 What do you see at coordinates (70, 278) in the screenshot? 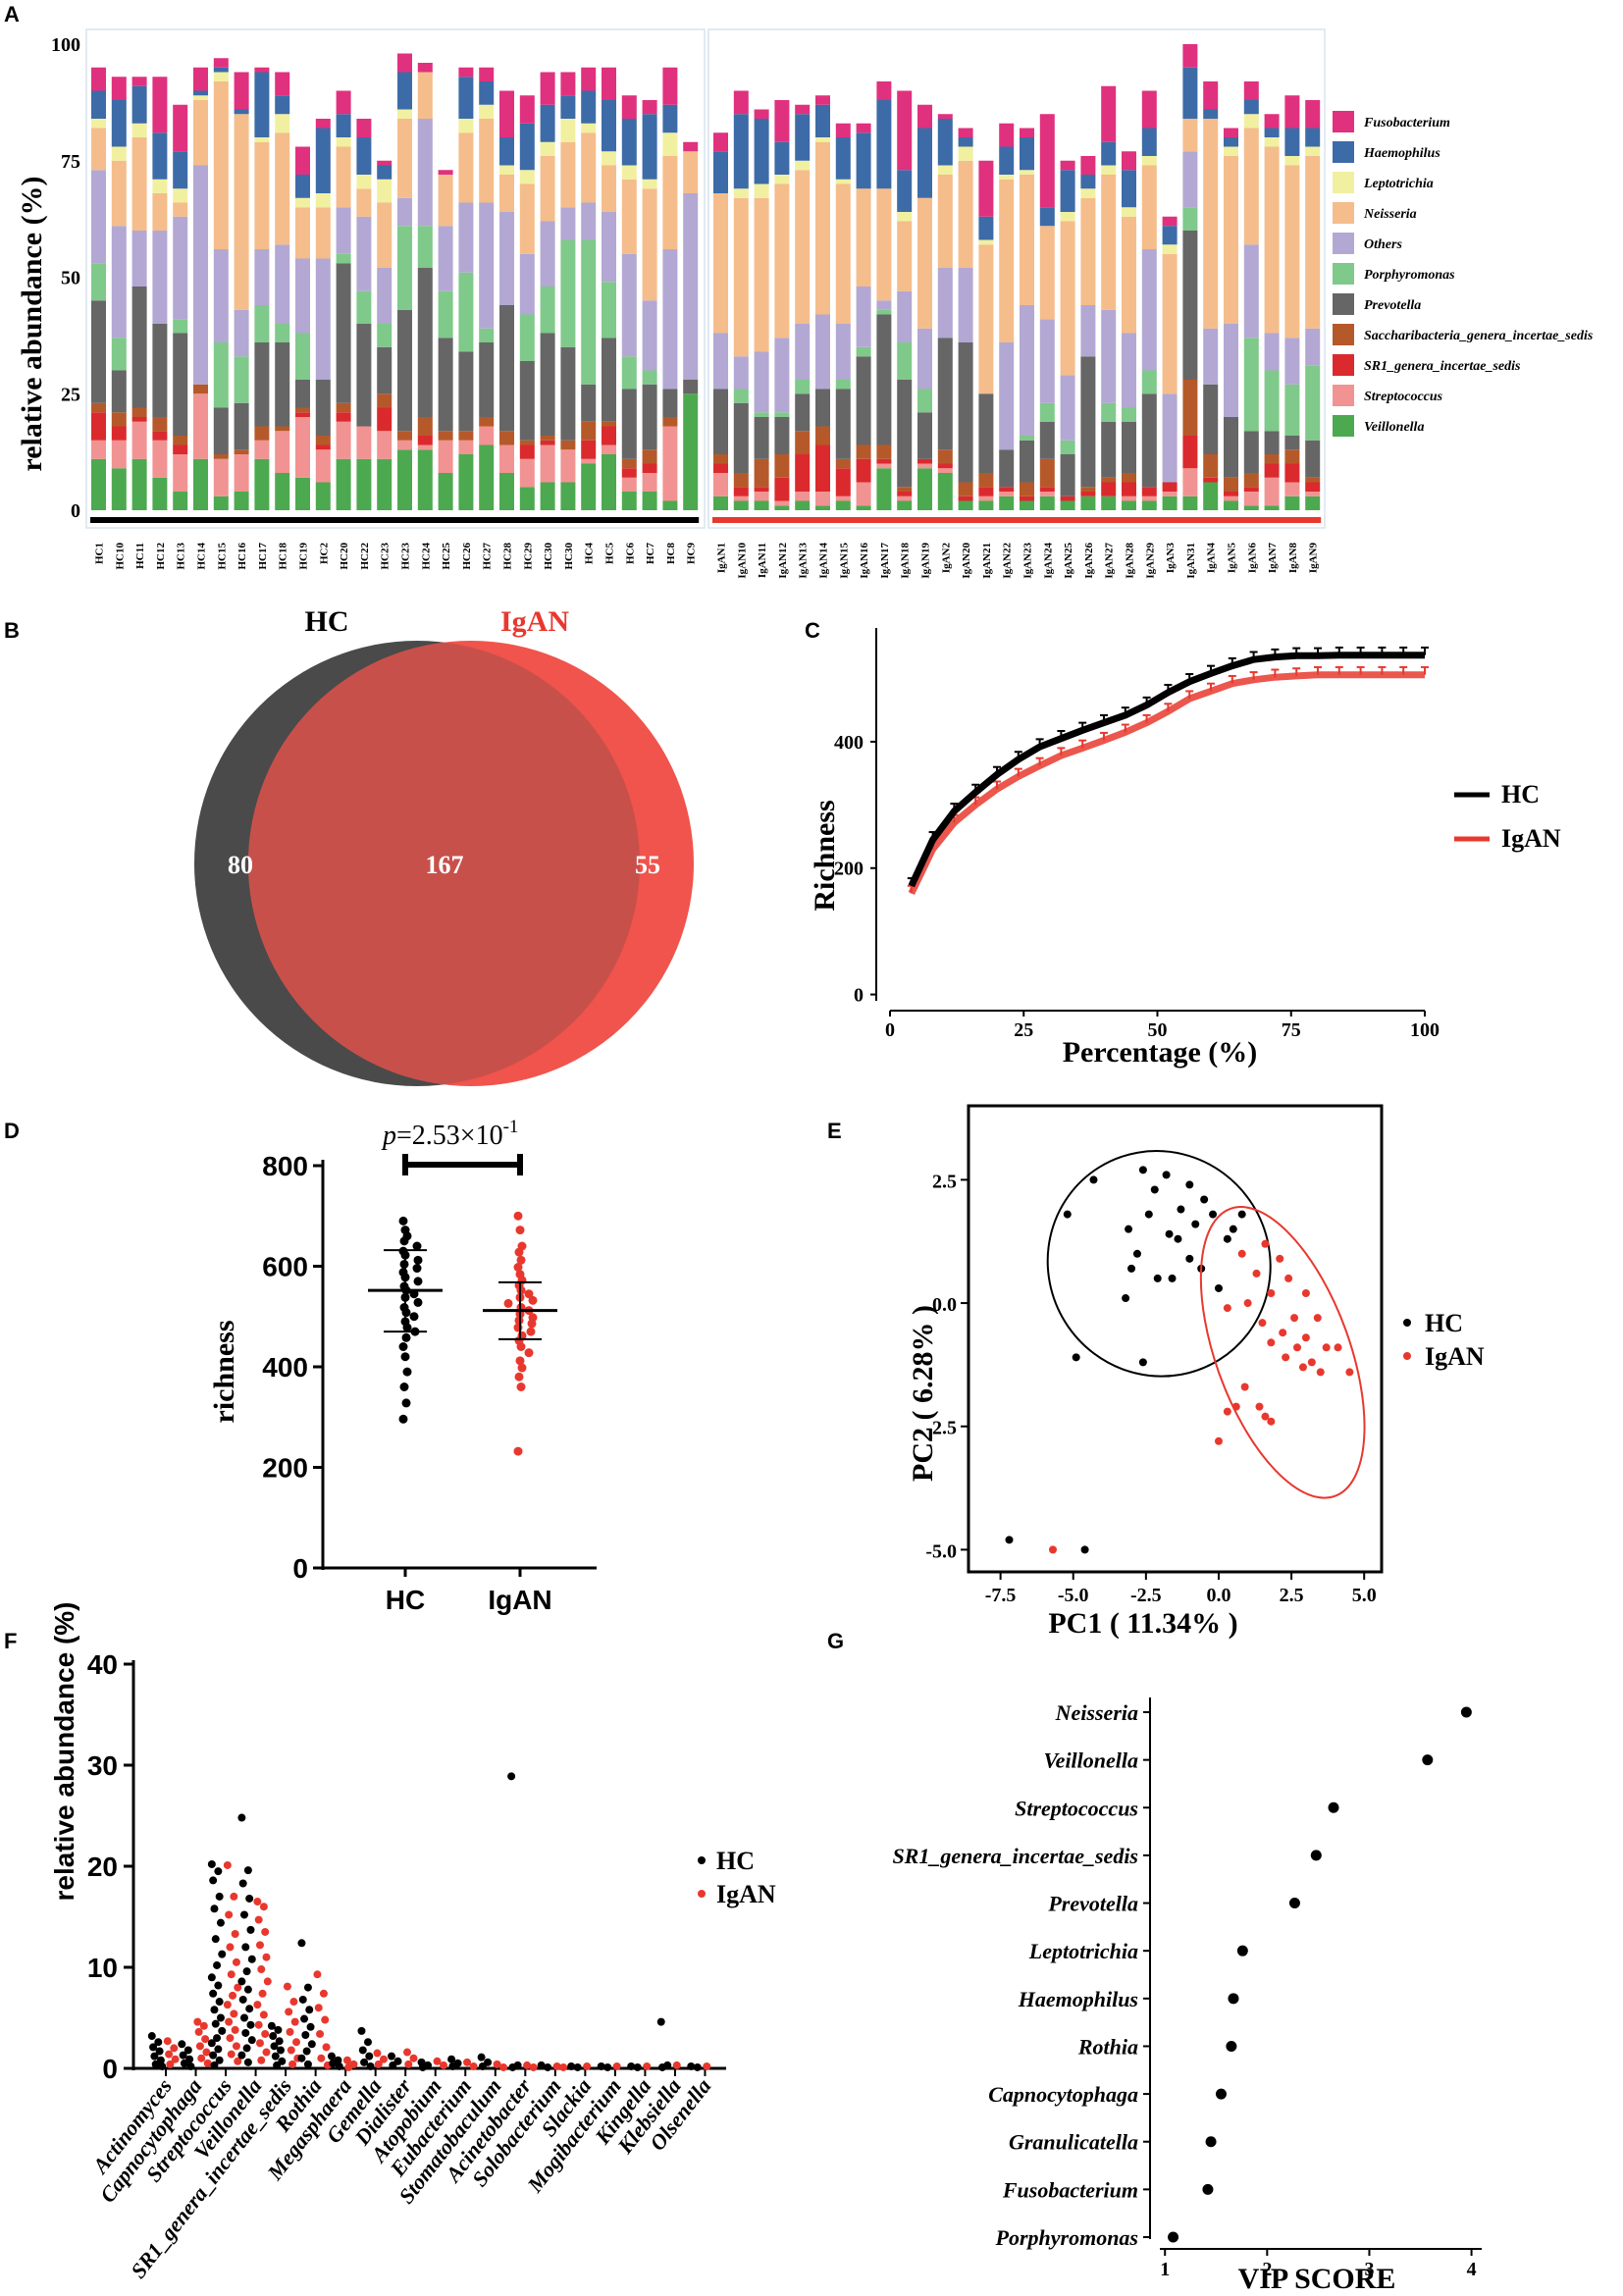
I see `panel-a-y-tick: 50` at bounding box center [70, 278].